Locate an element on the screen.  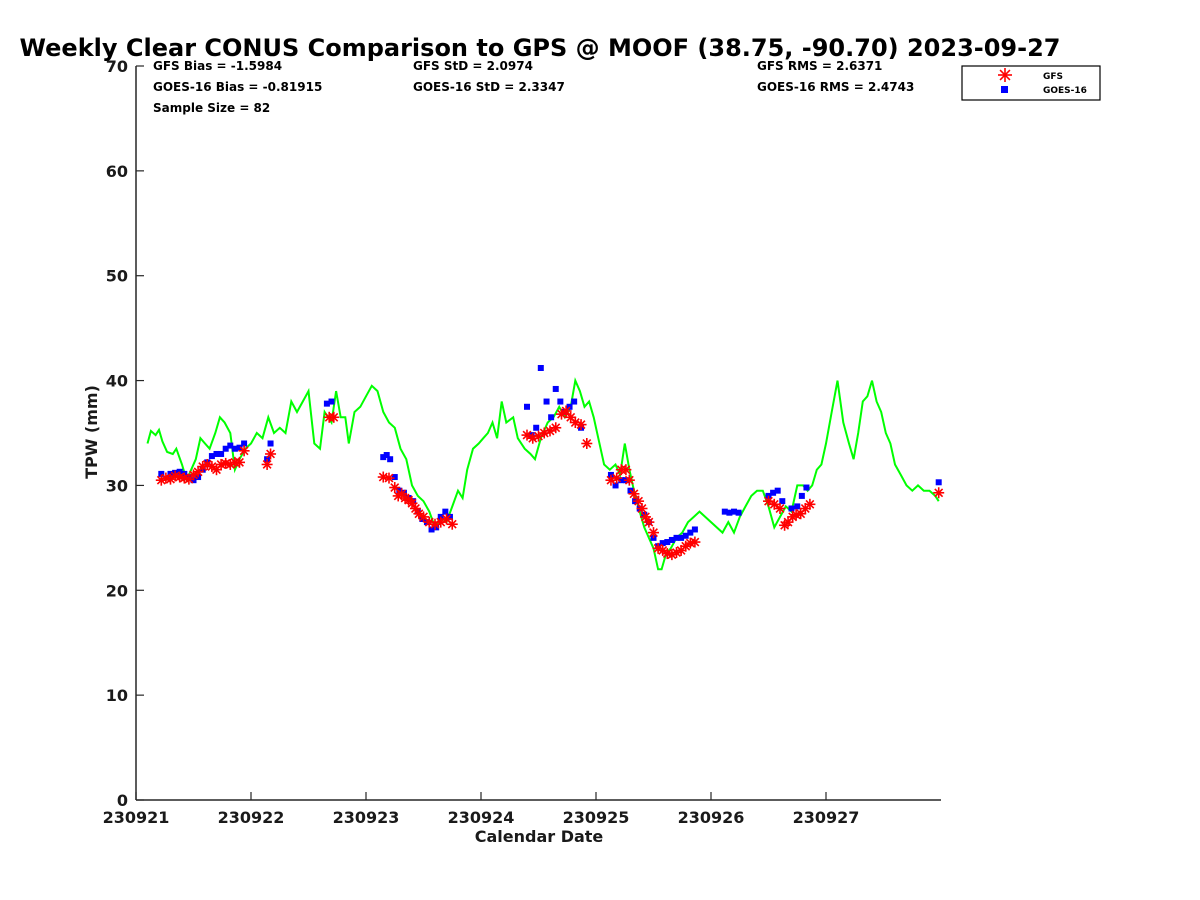
y-tick-label: 0 is located at coordinates (122, 800).